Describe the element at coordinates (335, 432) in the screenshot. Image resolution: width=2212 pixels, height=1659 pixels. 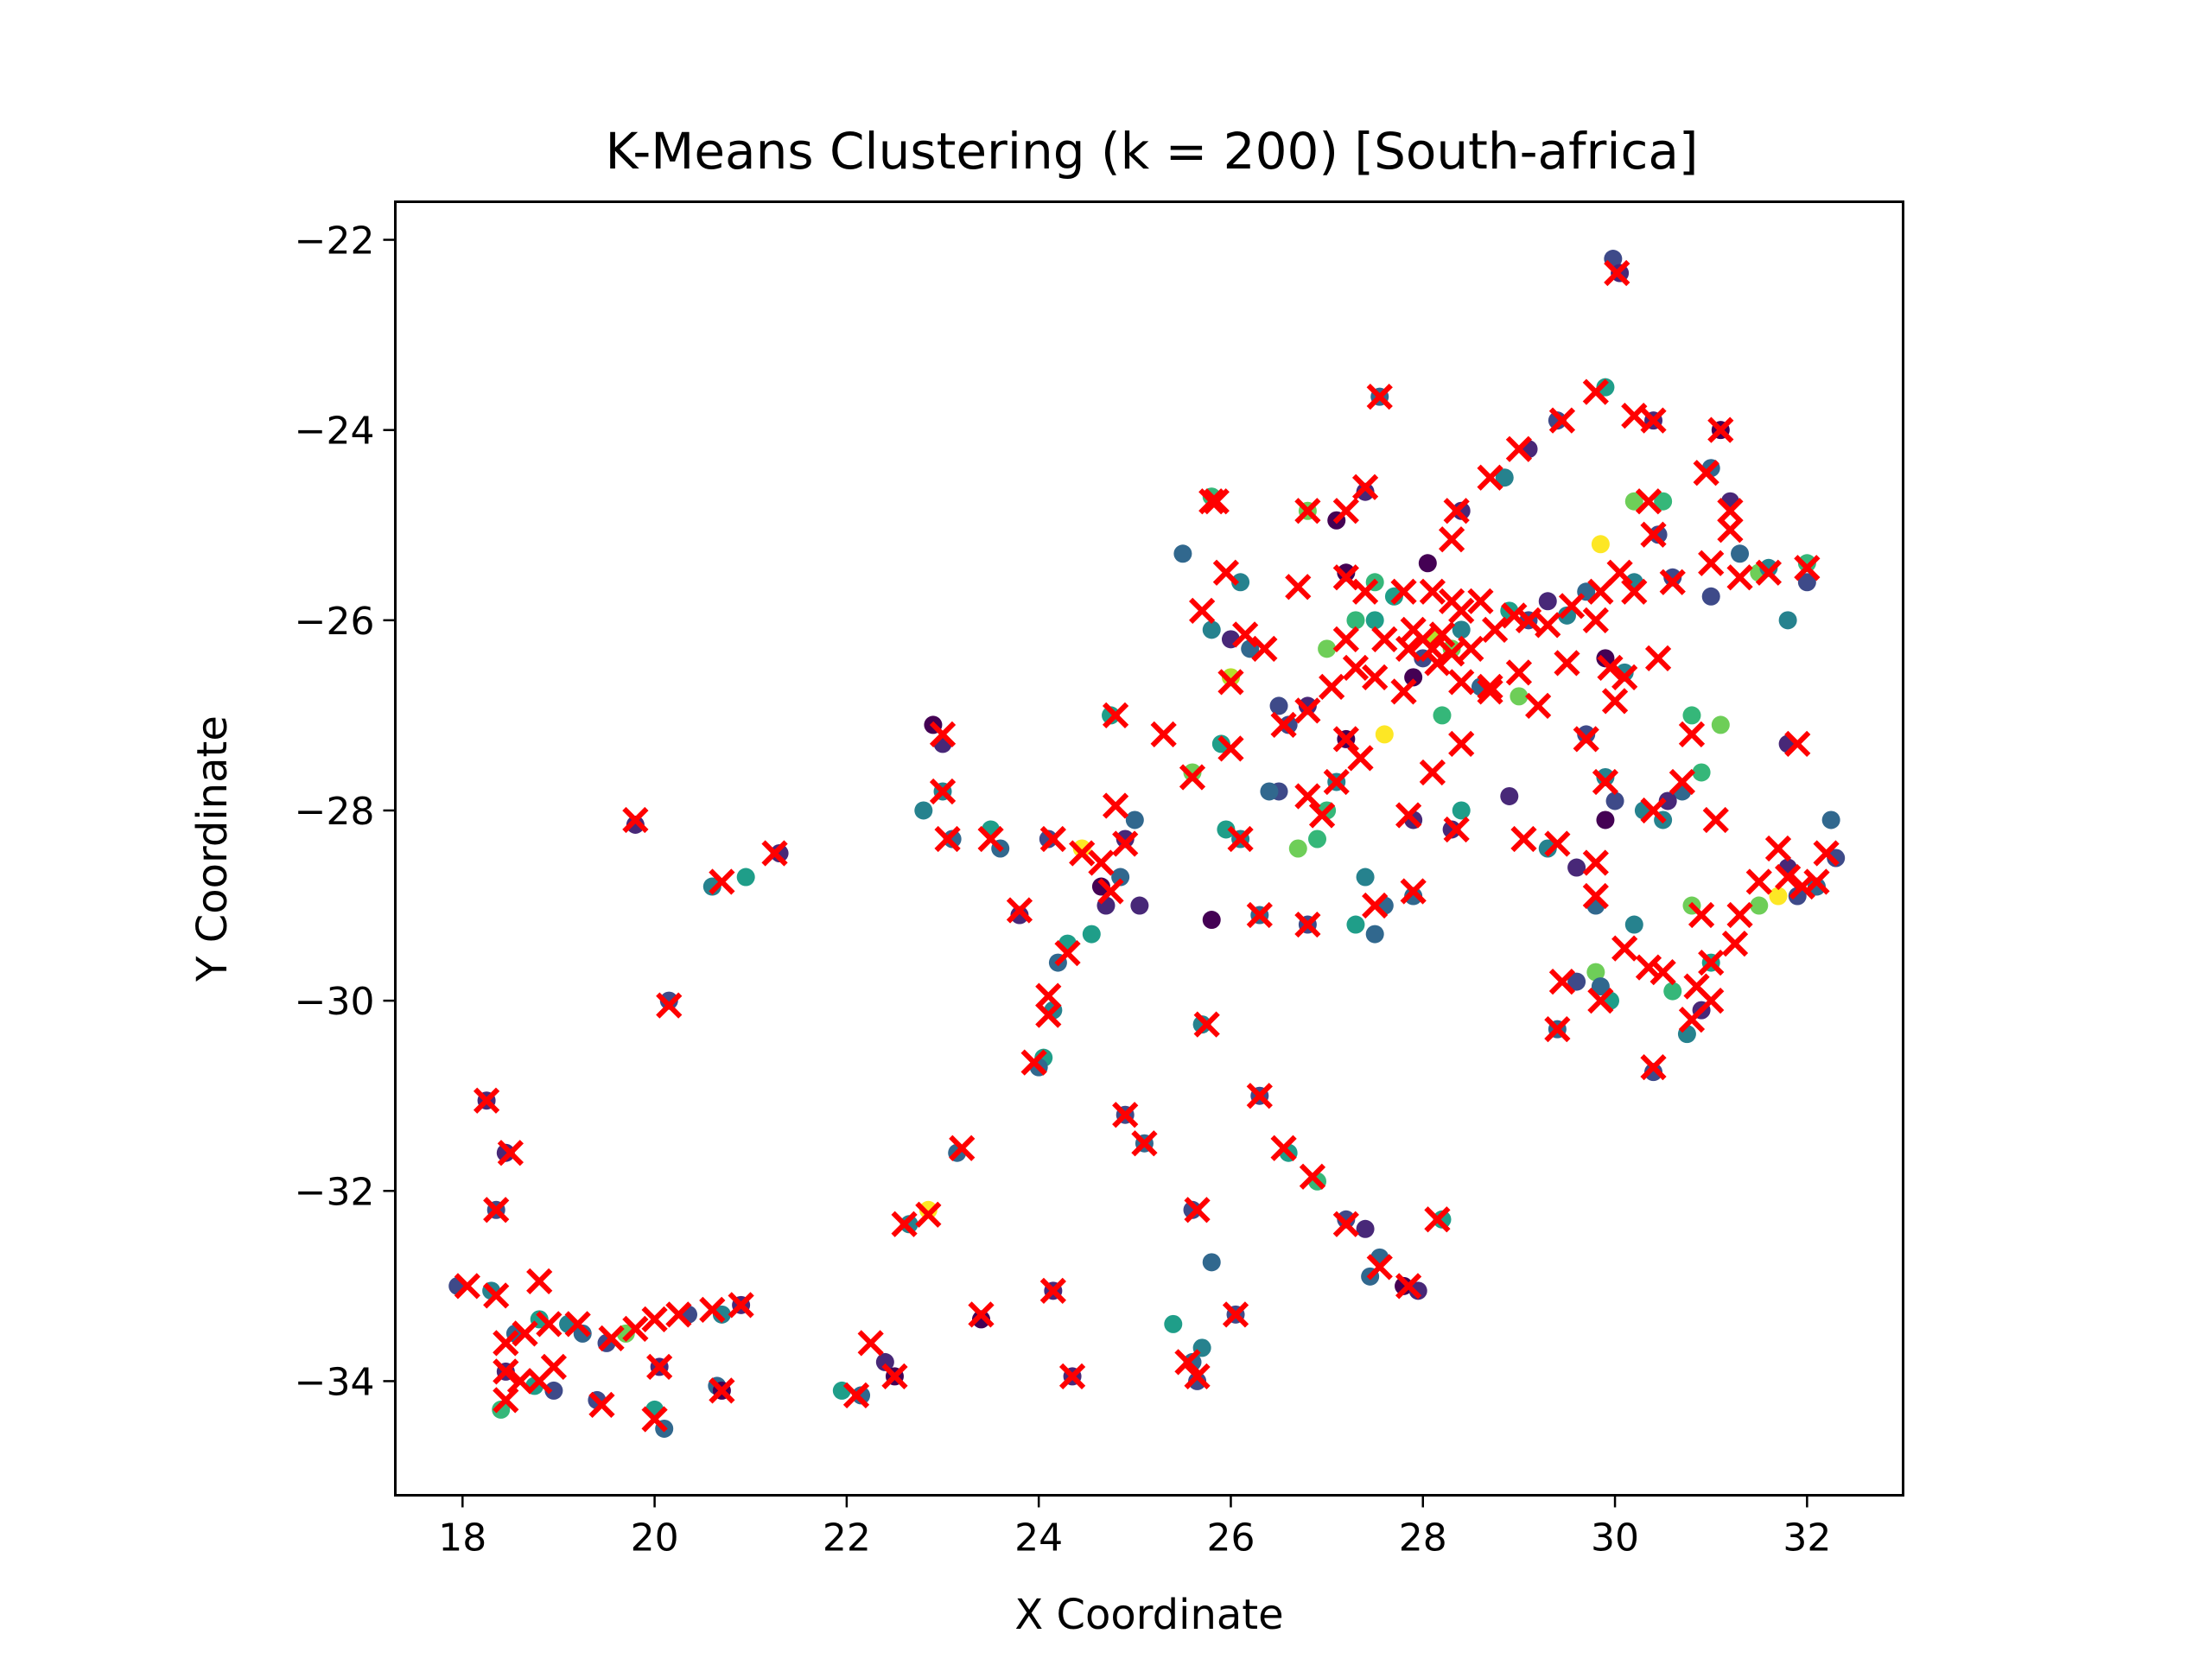
I see `y-tick-label: −24` at that location.